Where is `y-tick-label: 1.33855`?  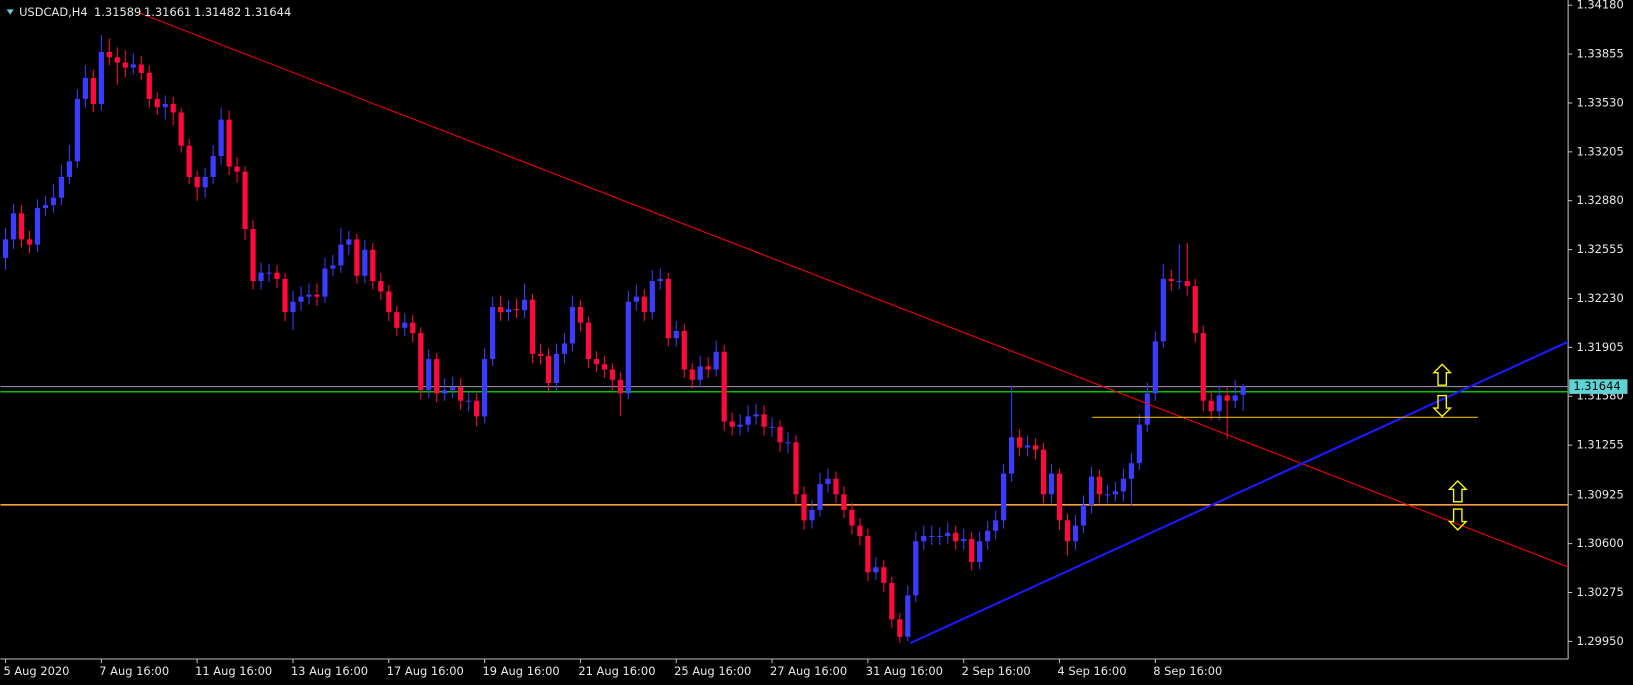
y-tick-label: 1.33855 is located at coordinates (1599, 54).